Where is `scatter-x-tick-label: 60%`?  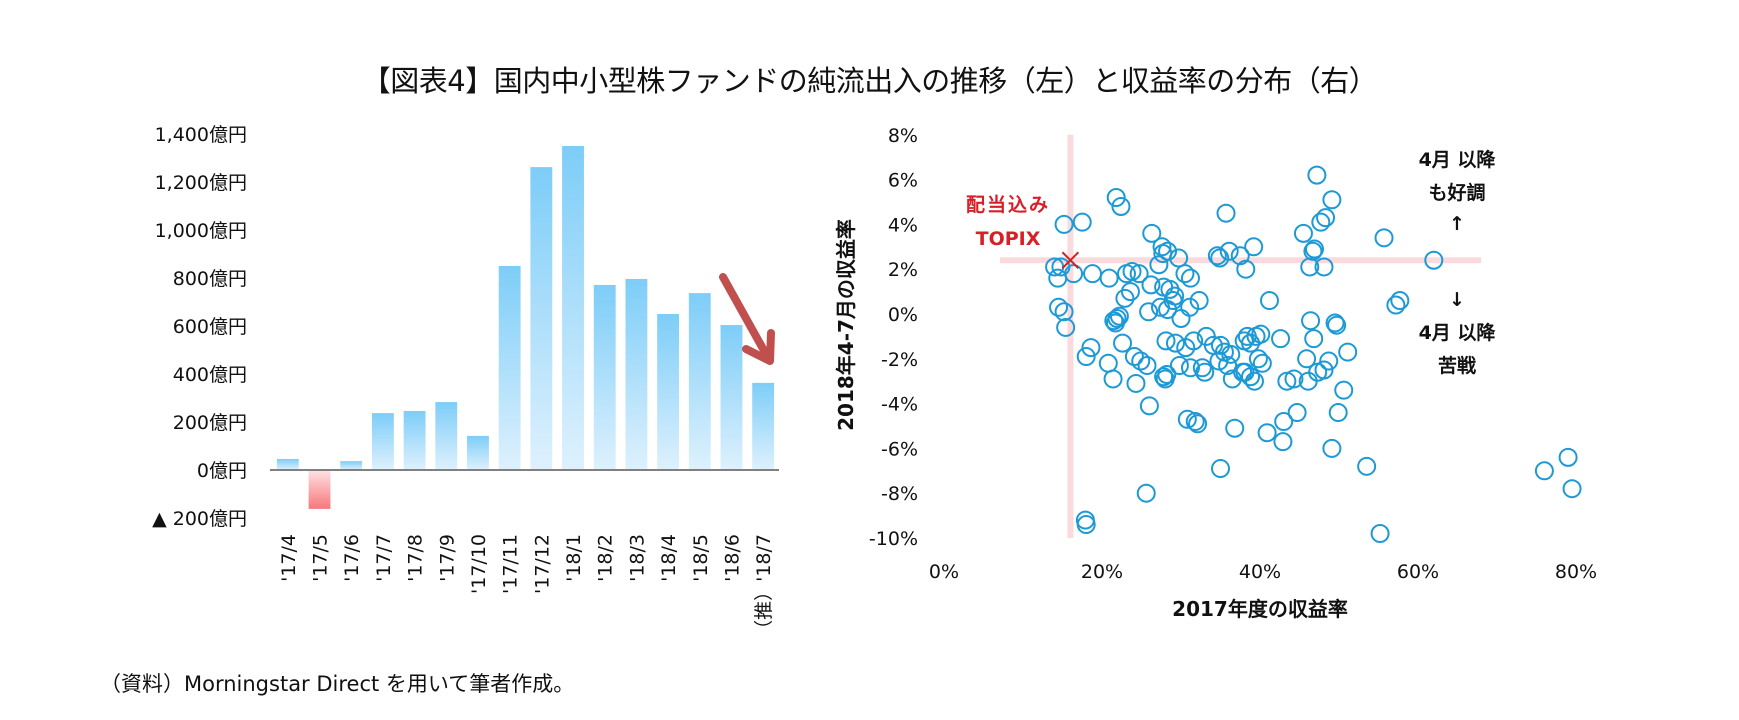 scatter-x-tick-label: 60% is located at coordinates (1418, 572).